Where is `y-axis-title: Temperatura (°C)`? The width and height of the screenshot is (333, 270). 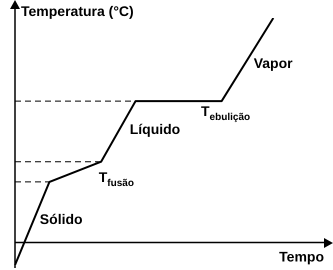
y-axis-title: Temperatura (°C) is located at coordinates (77, 10).